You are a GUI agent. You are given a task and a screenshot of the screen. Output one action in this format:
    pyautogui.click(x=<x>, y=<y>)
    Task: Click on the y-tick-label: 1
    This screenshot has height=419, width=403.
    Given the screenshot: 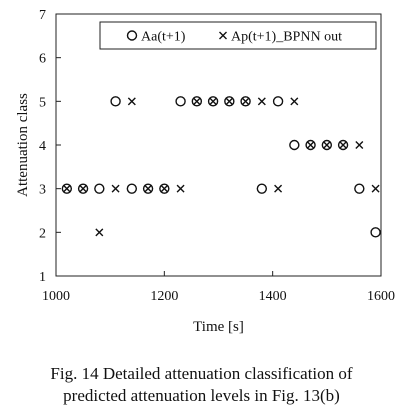 What is the action you would take?
    pyautogui.click(x=42, y=277)
    